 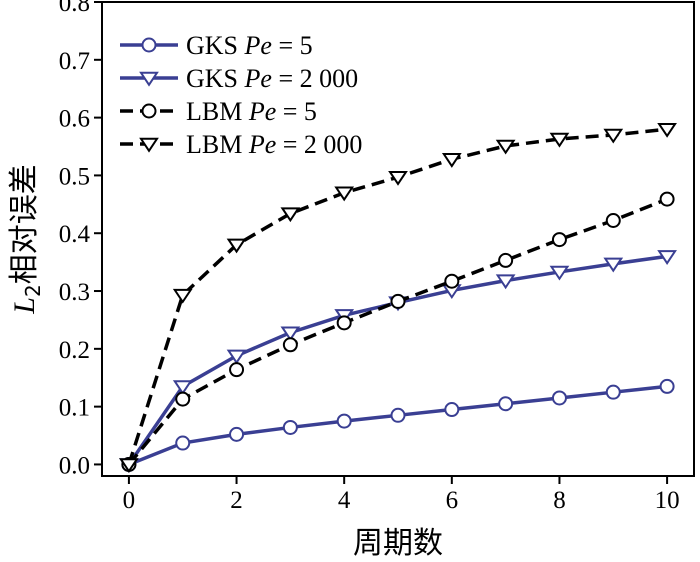 I want to click on legend-entry: GKS Pe = 5, so click(x=216, y=45).